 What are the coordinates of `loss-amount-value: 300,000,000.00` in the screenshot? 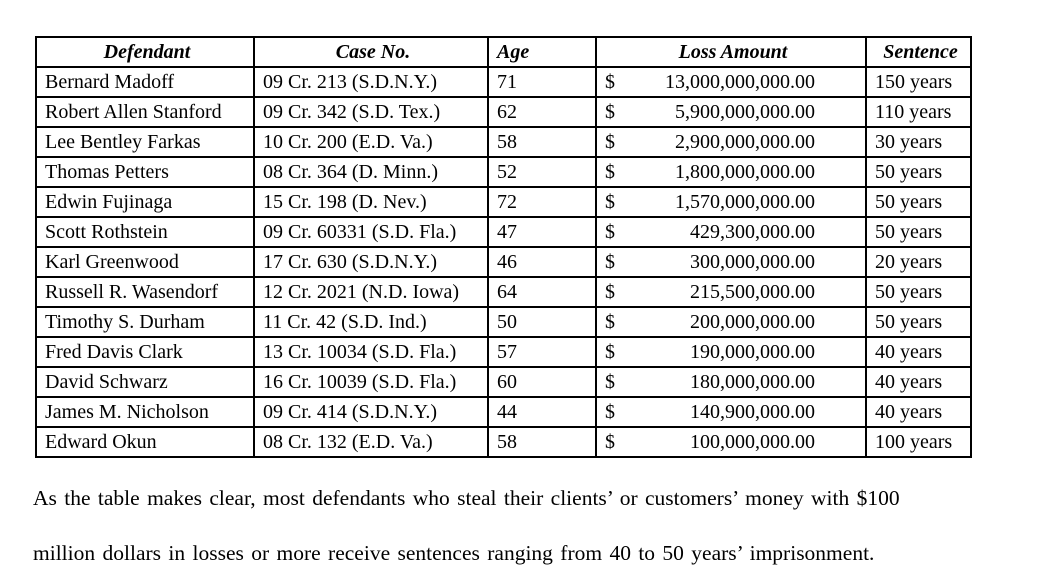 It's located at (752, 262).